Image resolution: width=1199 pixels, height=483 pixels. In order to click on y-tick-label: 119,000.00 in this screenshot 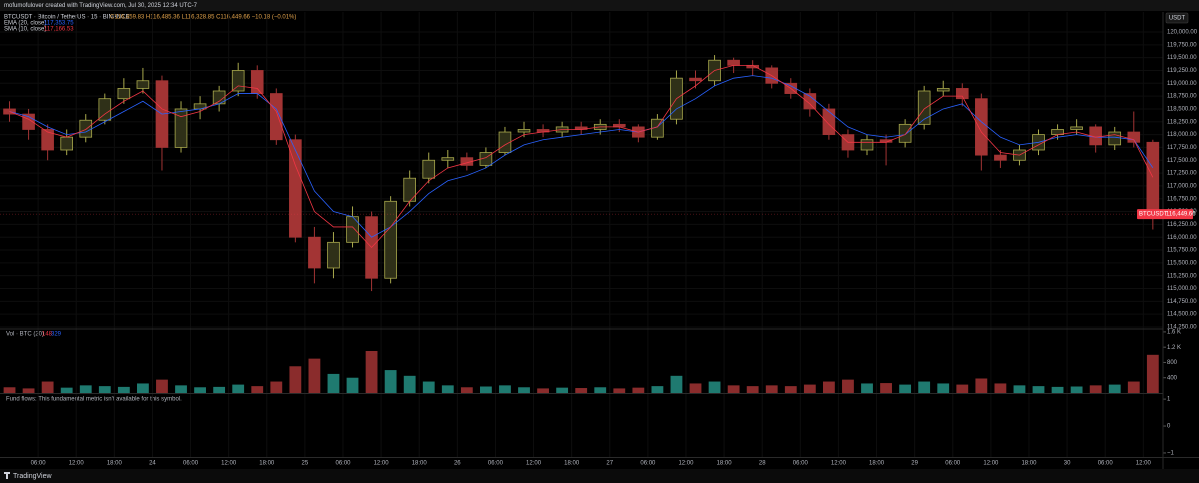, I will do `click(1182, 84)`.